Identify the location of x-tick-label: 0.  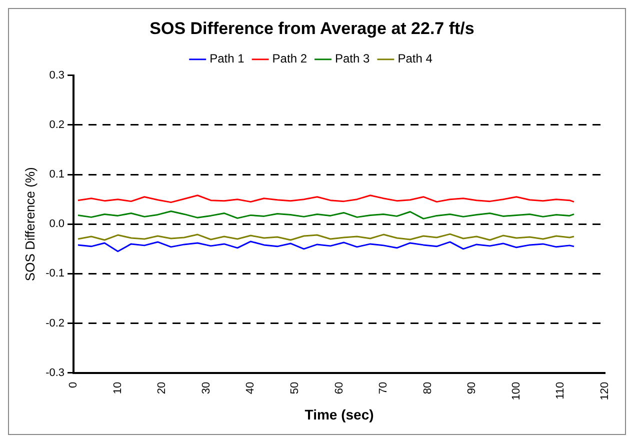
(74, 385).